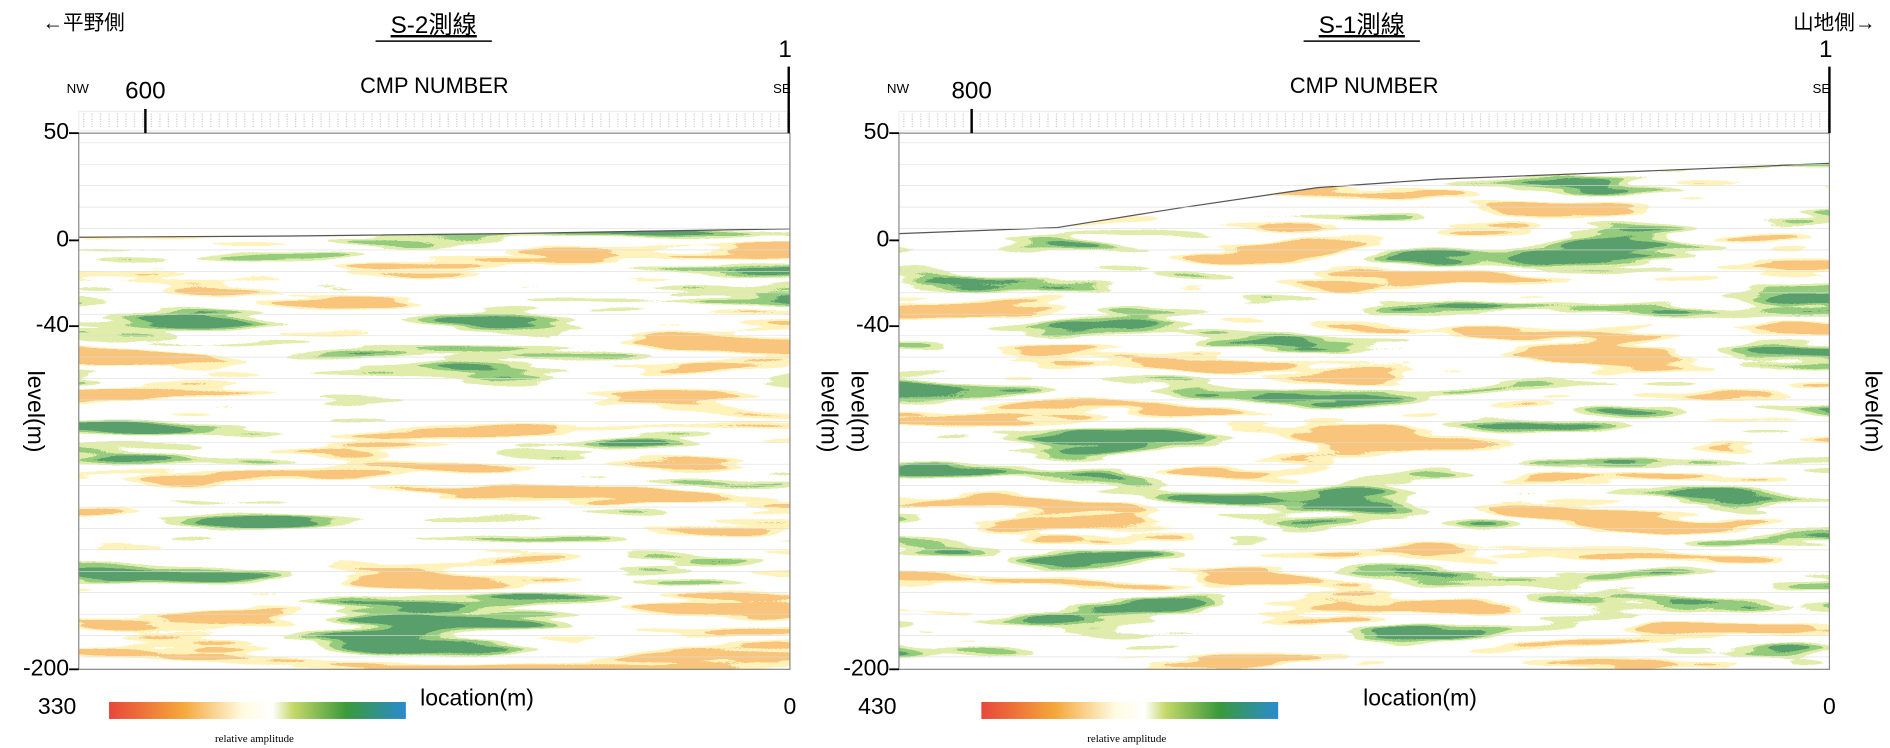 The height and width of the screenshot is (748, 1890). What do you see at coordinates (145, 90) in the screenshot?
I see `cmp-tick-label: 600` at bounding box center [145, 90].